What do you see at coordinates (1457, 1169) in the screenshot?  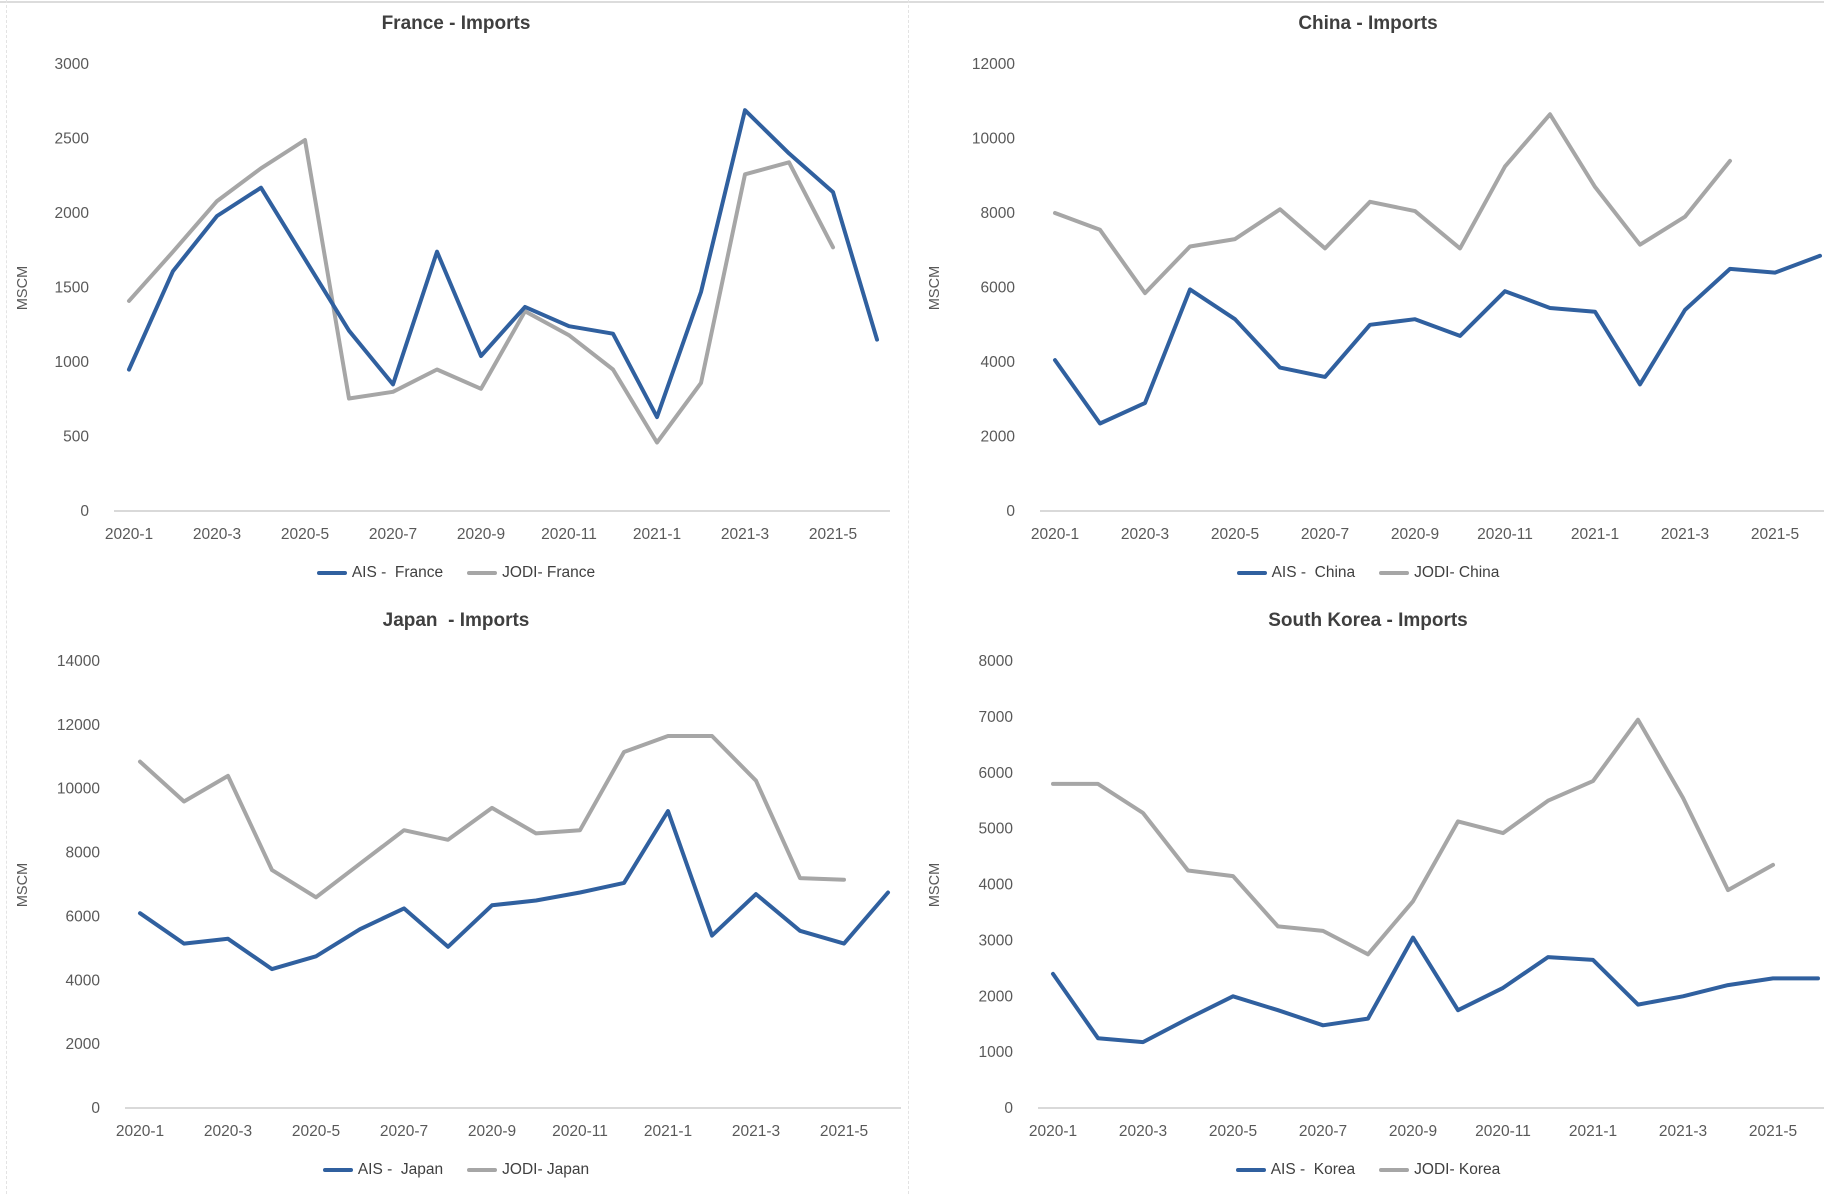 I see `legend-label: JODI- Korea` at bounding box center [1457, 1169].